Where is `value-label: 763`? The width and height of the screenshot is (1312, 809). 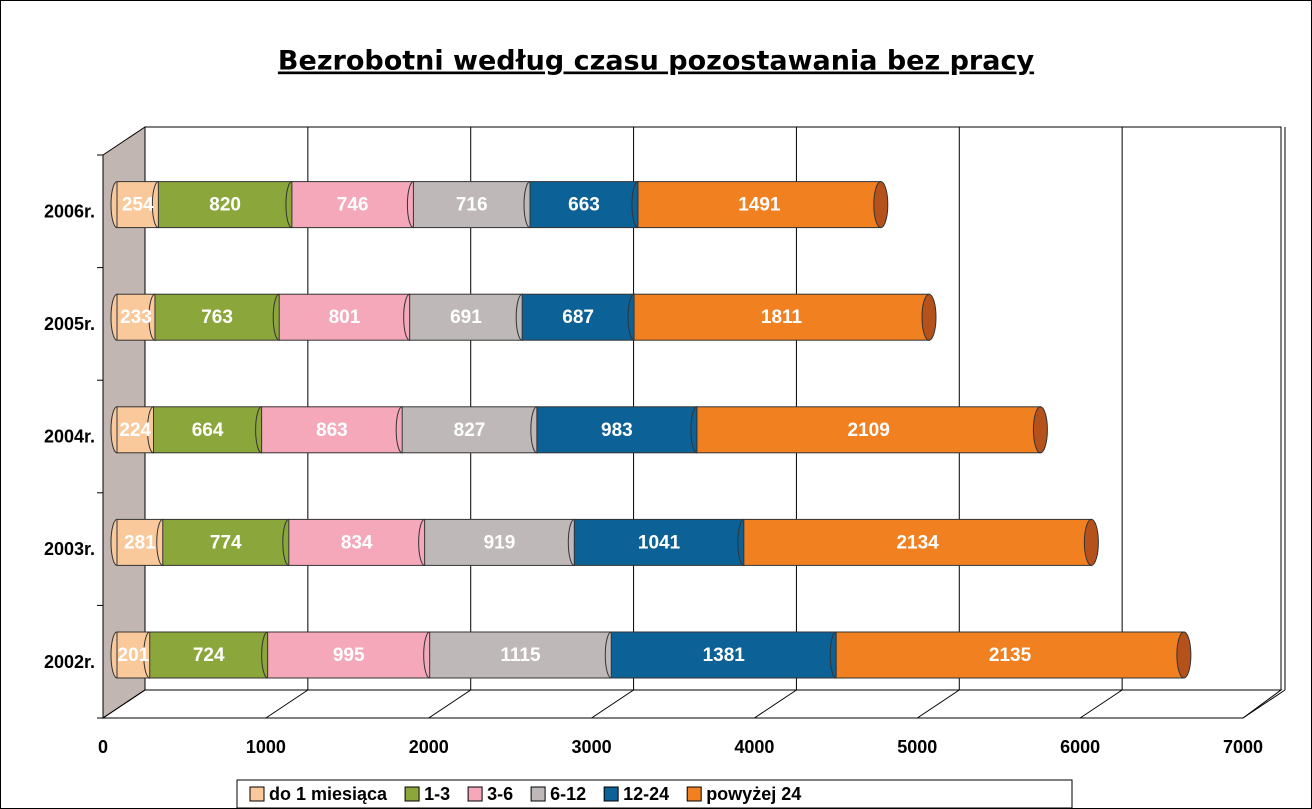
value-label: 763 is located at coordinates (217, 317).